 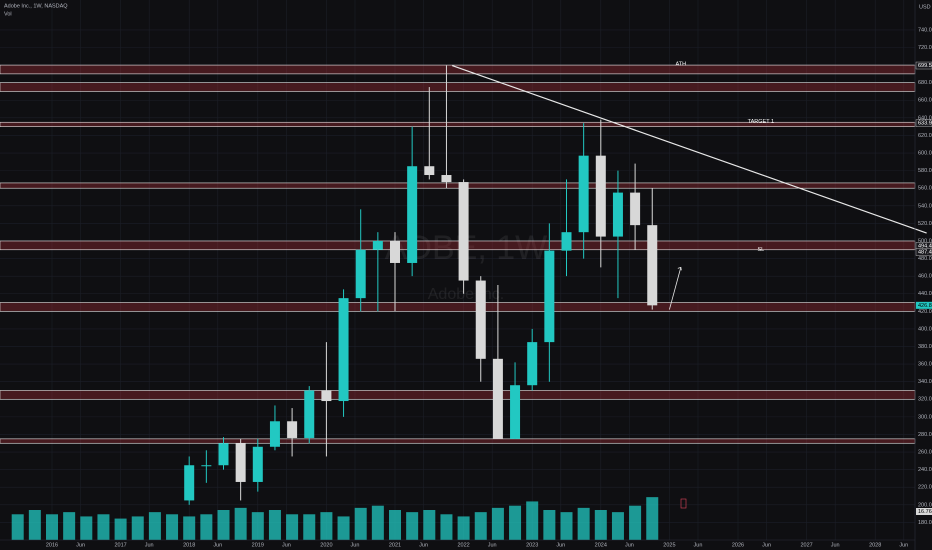 What do you see at coordinates (326, 545) in the screenshot?
I see `x-tick-label: 2020` at bounding box center [326, 545].